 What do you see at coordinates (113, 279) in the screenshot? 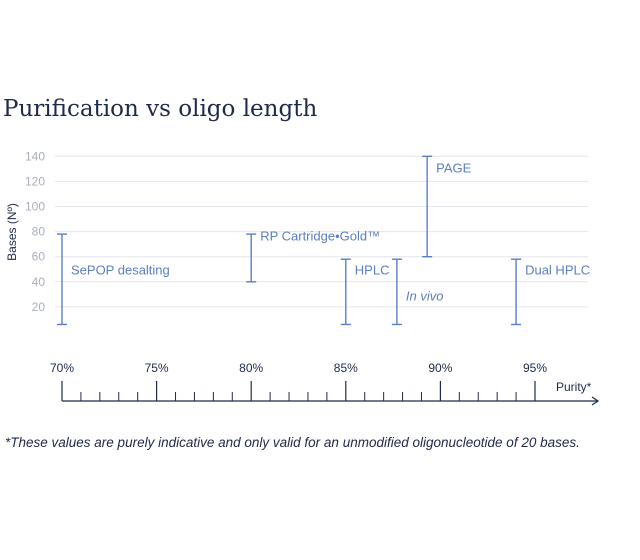
I see `range-bar: SePOP desalting` at bounding box center [113, 279].